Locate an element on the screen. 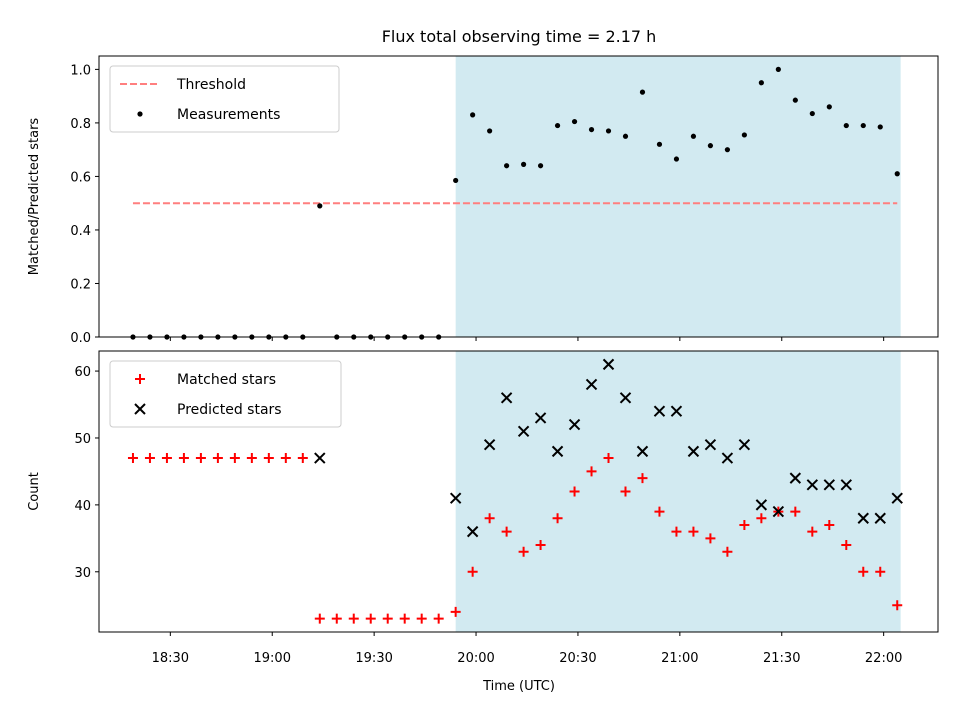 The width and height of the screenshot is (960, 720). x-axis-label: Time (UTC) is located at coordinates (518, 686).